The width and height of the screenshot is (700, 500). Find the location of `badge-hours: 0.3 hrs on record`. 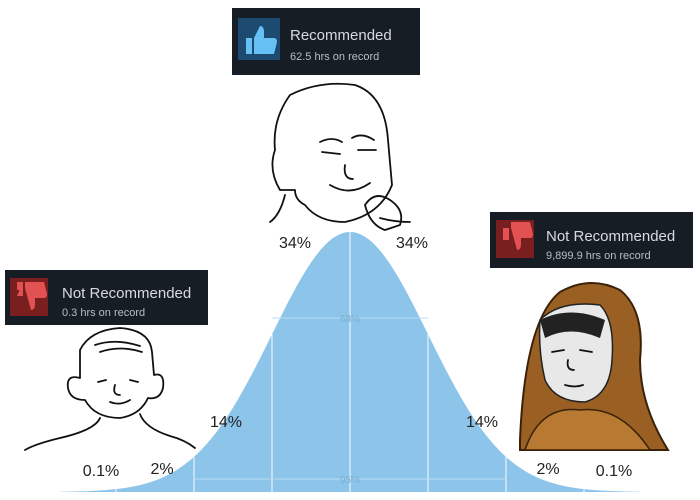

badge-hours: 0.3 hrs on record is located at coordinates (103, 313).